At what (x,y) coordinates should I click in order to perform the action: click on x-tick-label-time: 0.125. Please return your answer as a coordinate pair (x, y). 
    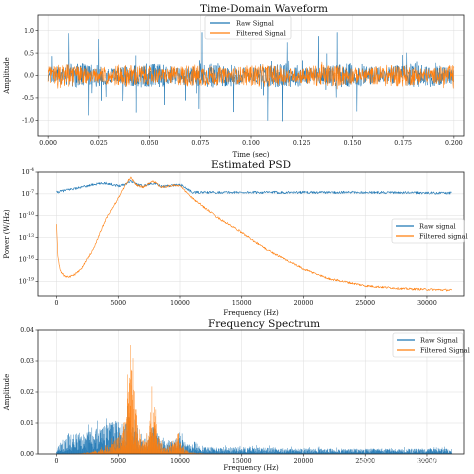
    Looking at the image, I should click on (302, 143).